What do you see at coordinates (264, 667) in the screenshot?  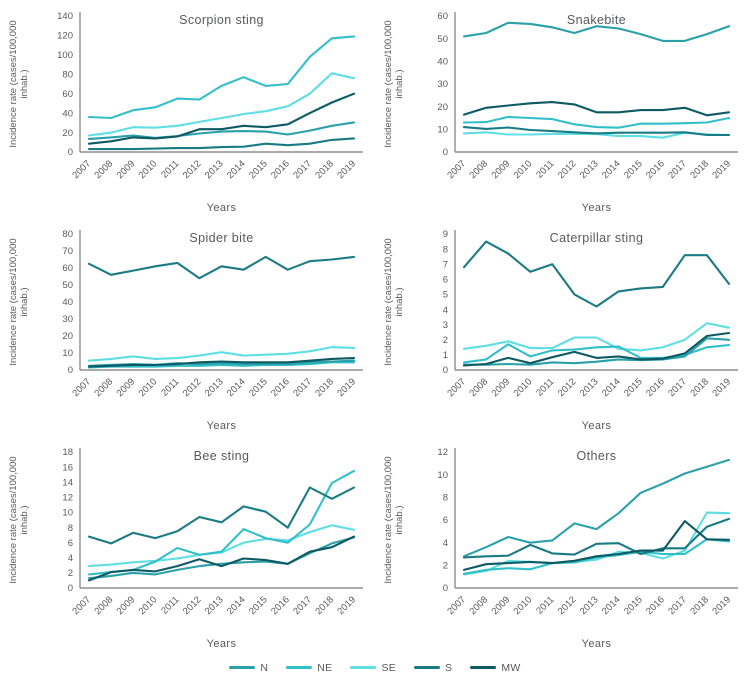 I see `legend-label-n: N` at bounding box center [264, 667].